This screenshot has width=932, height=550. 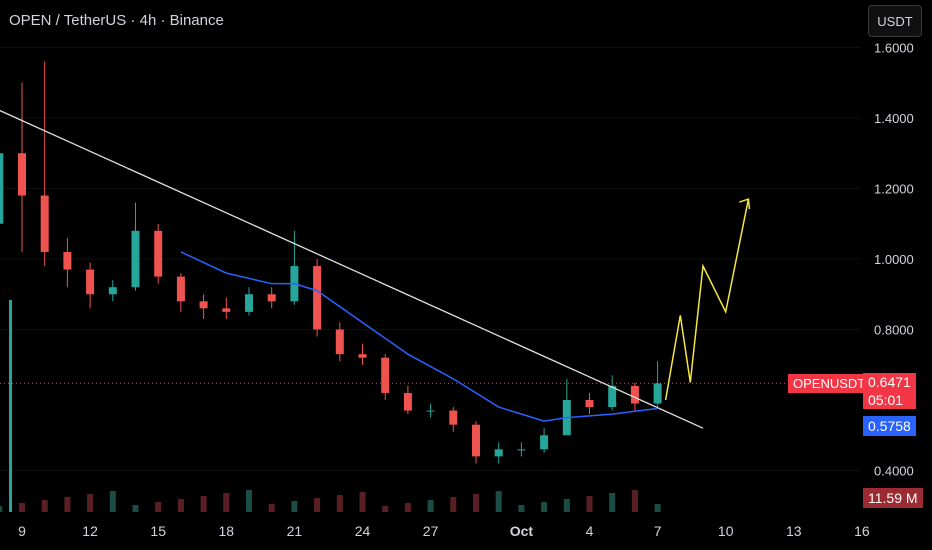 I want to click on time-axis-label: 27, so click(x=431, y=531).